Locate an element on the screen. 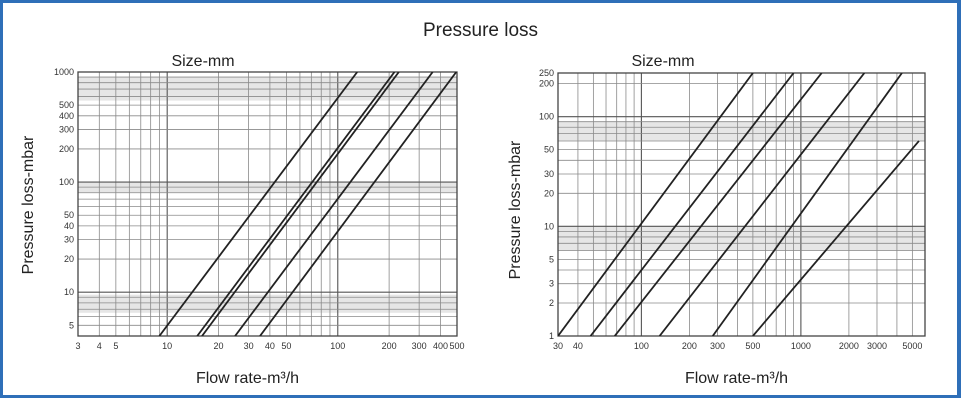  x-tick-label: 2000 is located at coordinates (849, 346).